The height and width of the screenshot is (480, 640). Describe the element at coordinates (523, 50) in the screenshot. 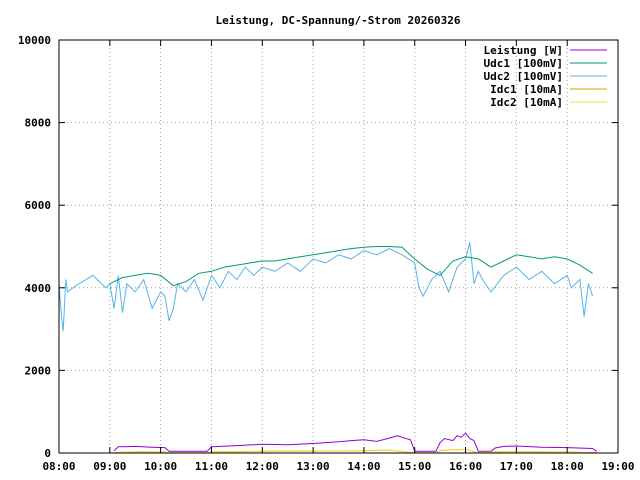

I see `legend-label: Leistung [W]` at that location.